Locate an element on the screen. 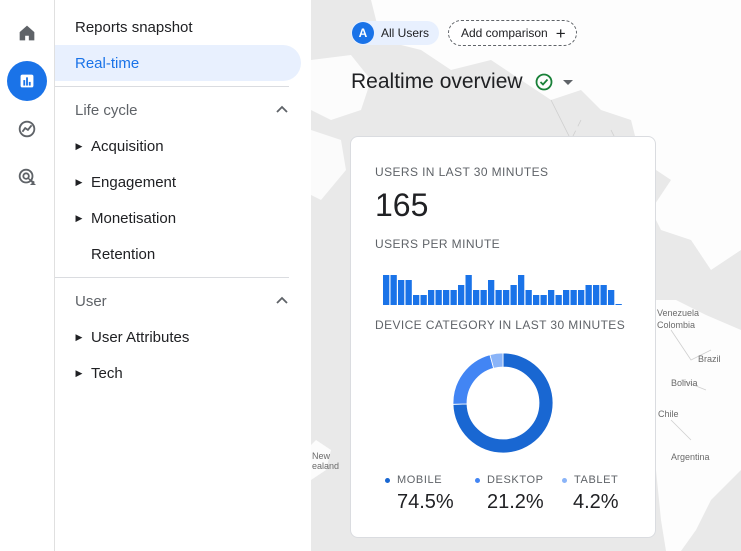  nav-item-engagement: ▶ Engagement is located at coordinates (177, 182).